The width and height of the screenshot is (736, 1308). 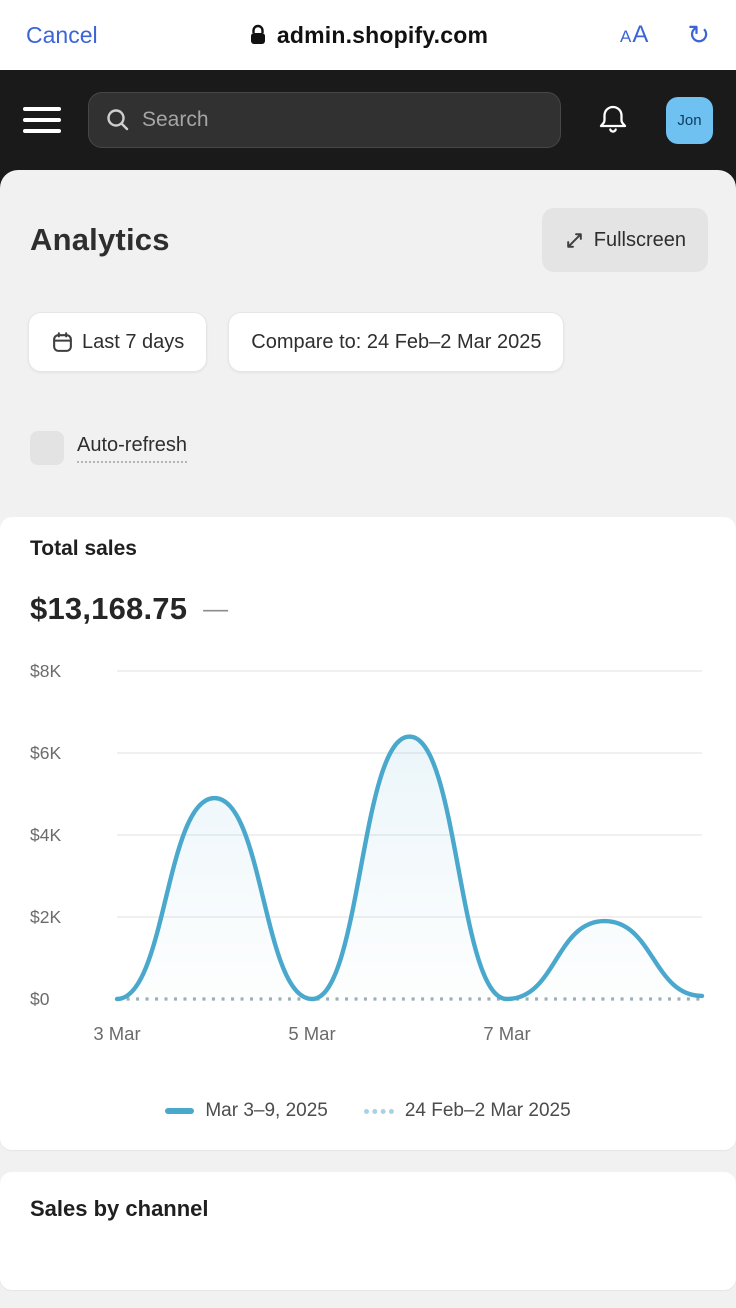 I want to click on menu-icon, so click(x=42, y=120).